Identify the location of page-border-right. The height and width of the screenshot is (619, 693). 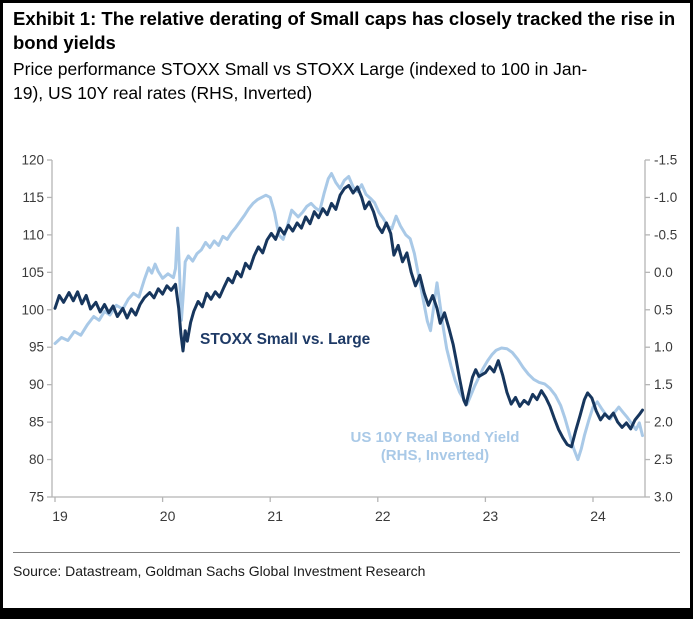
(691, 309).